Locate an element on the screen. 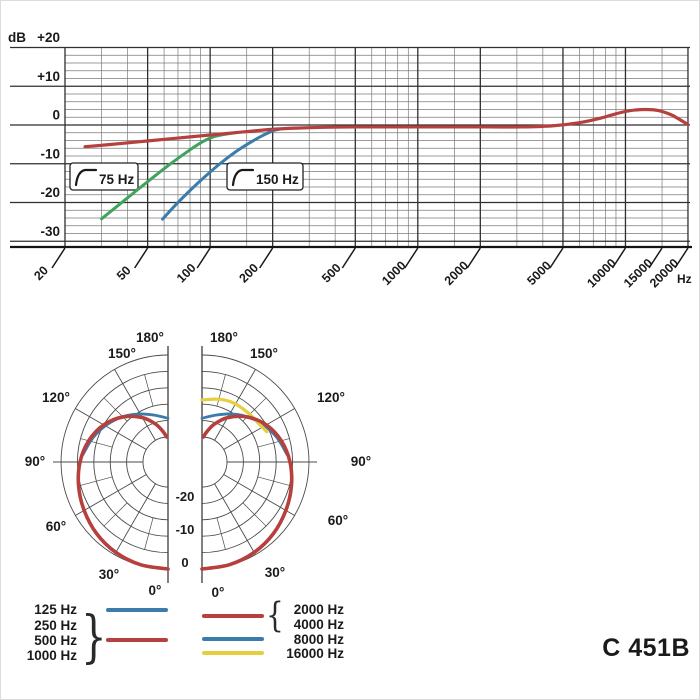  polar-angle-label-left: 60° is located at coordinates (56, 526).